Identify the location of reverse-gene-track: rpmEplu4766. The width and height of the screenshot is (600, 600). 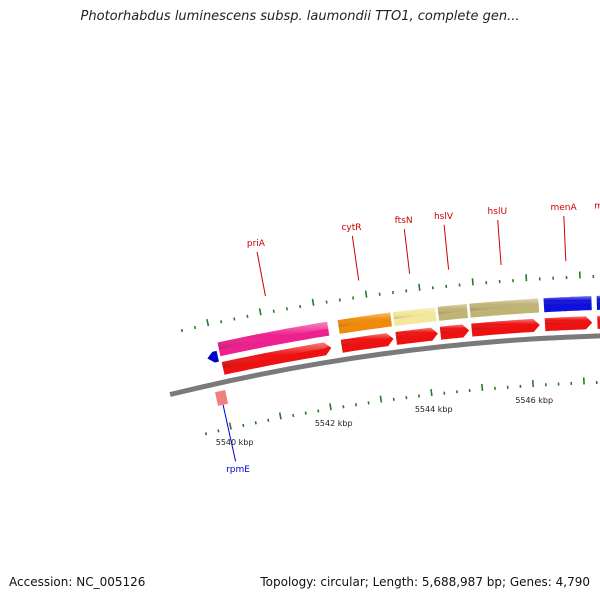
(228, 412).